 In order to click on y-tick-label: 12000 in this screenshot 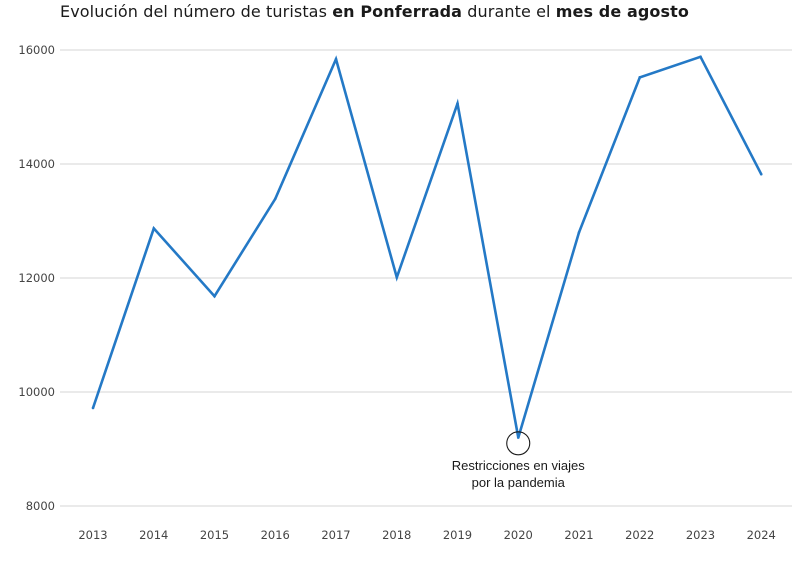, I will do `click(36, 278)`.